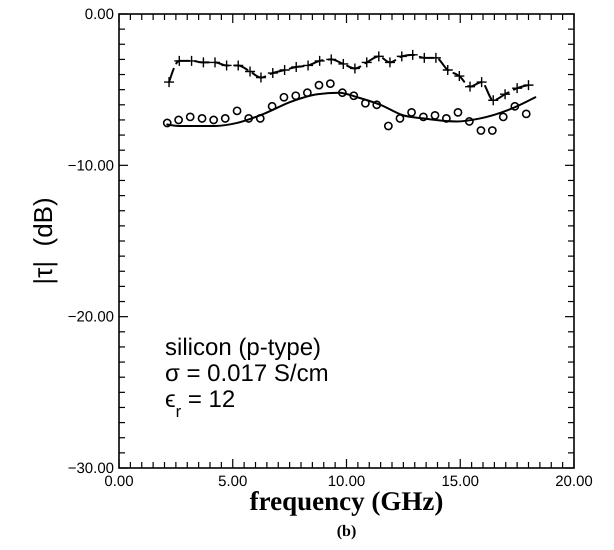 The height and width of the screenshot is (550, 614). I want to click on x-tick-label: 20.00, so click(574, 481).